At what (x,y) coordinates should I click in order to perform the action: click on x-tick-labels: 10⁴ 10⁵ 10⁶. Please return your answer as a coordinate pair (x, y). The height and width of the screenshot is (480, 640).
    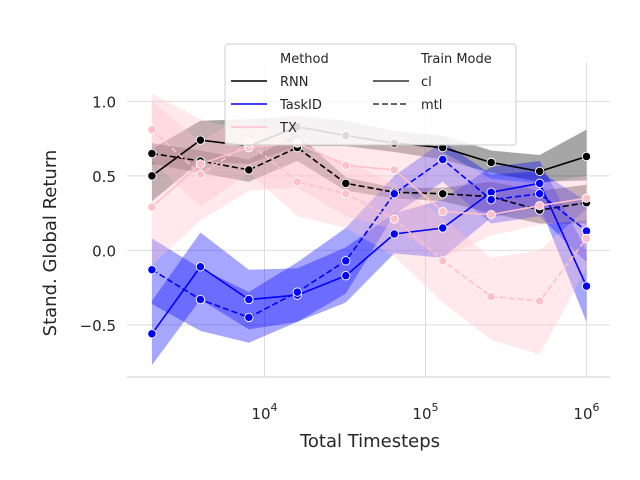
    Looking at the image, I should click on (425, 412).